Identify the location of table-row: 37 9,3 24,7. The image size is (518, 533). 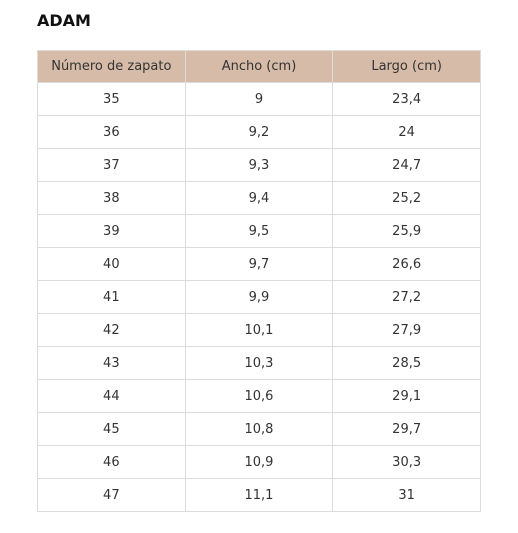
(259, 165).